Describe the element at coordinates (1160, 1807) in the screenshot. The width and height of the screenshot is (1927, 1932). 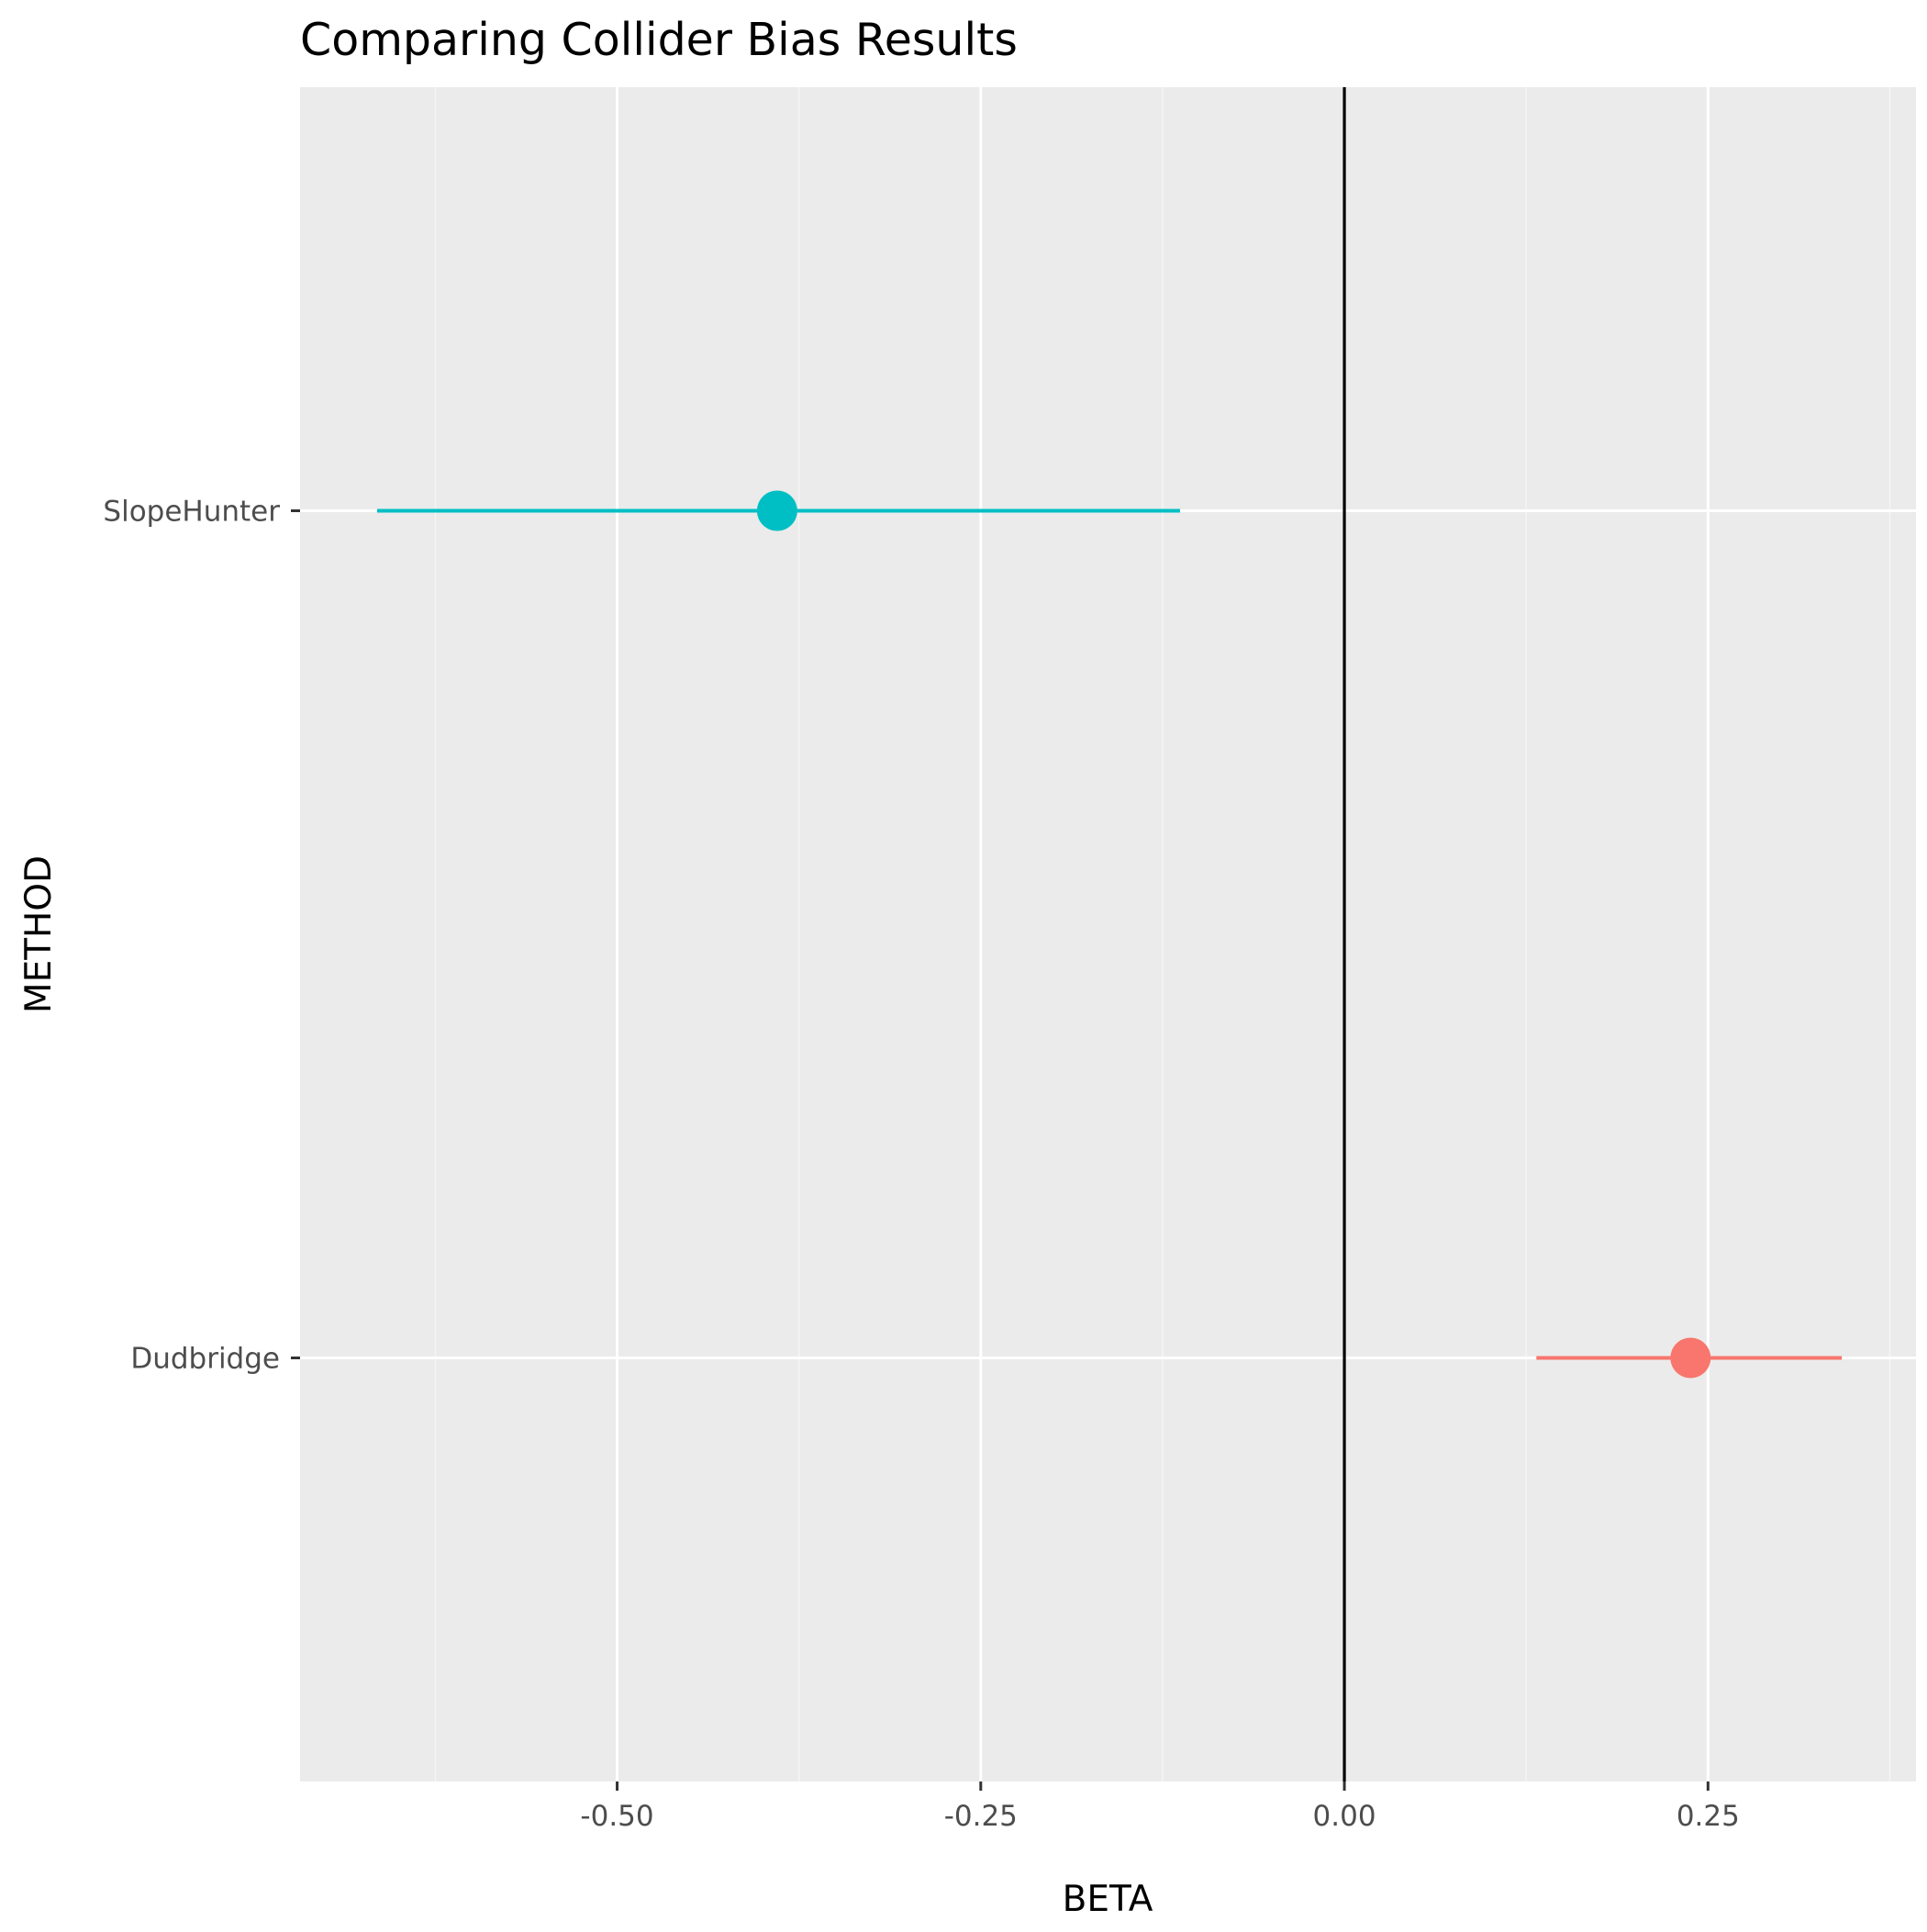
I see `x-axis: -0.50 -0.25 0.00 0.25` at that location.